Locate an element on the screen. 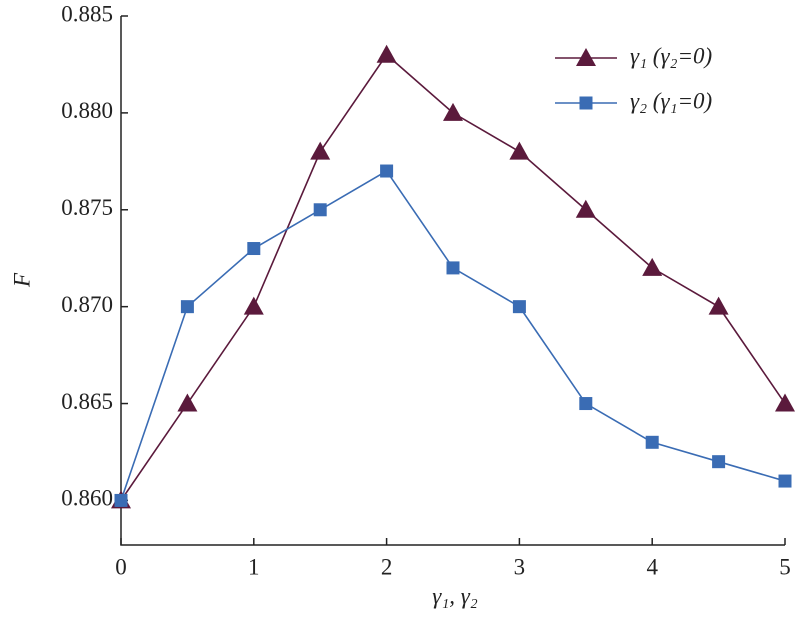 The height and width of the screenshot is (618, 800). x-tick-label: 3 is located at coordinates (520, 566).